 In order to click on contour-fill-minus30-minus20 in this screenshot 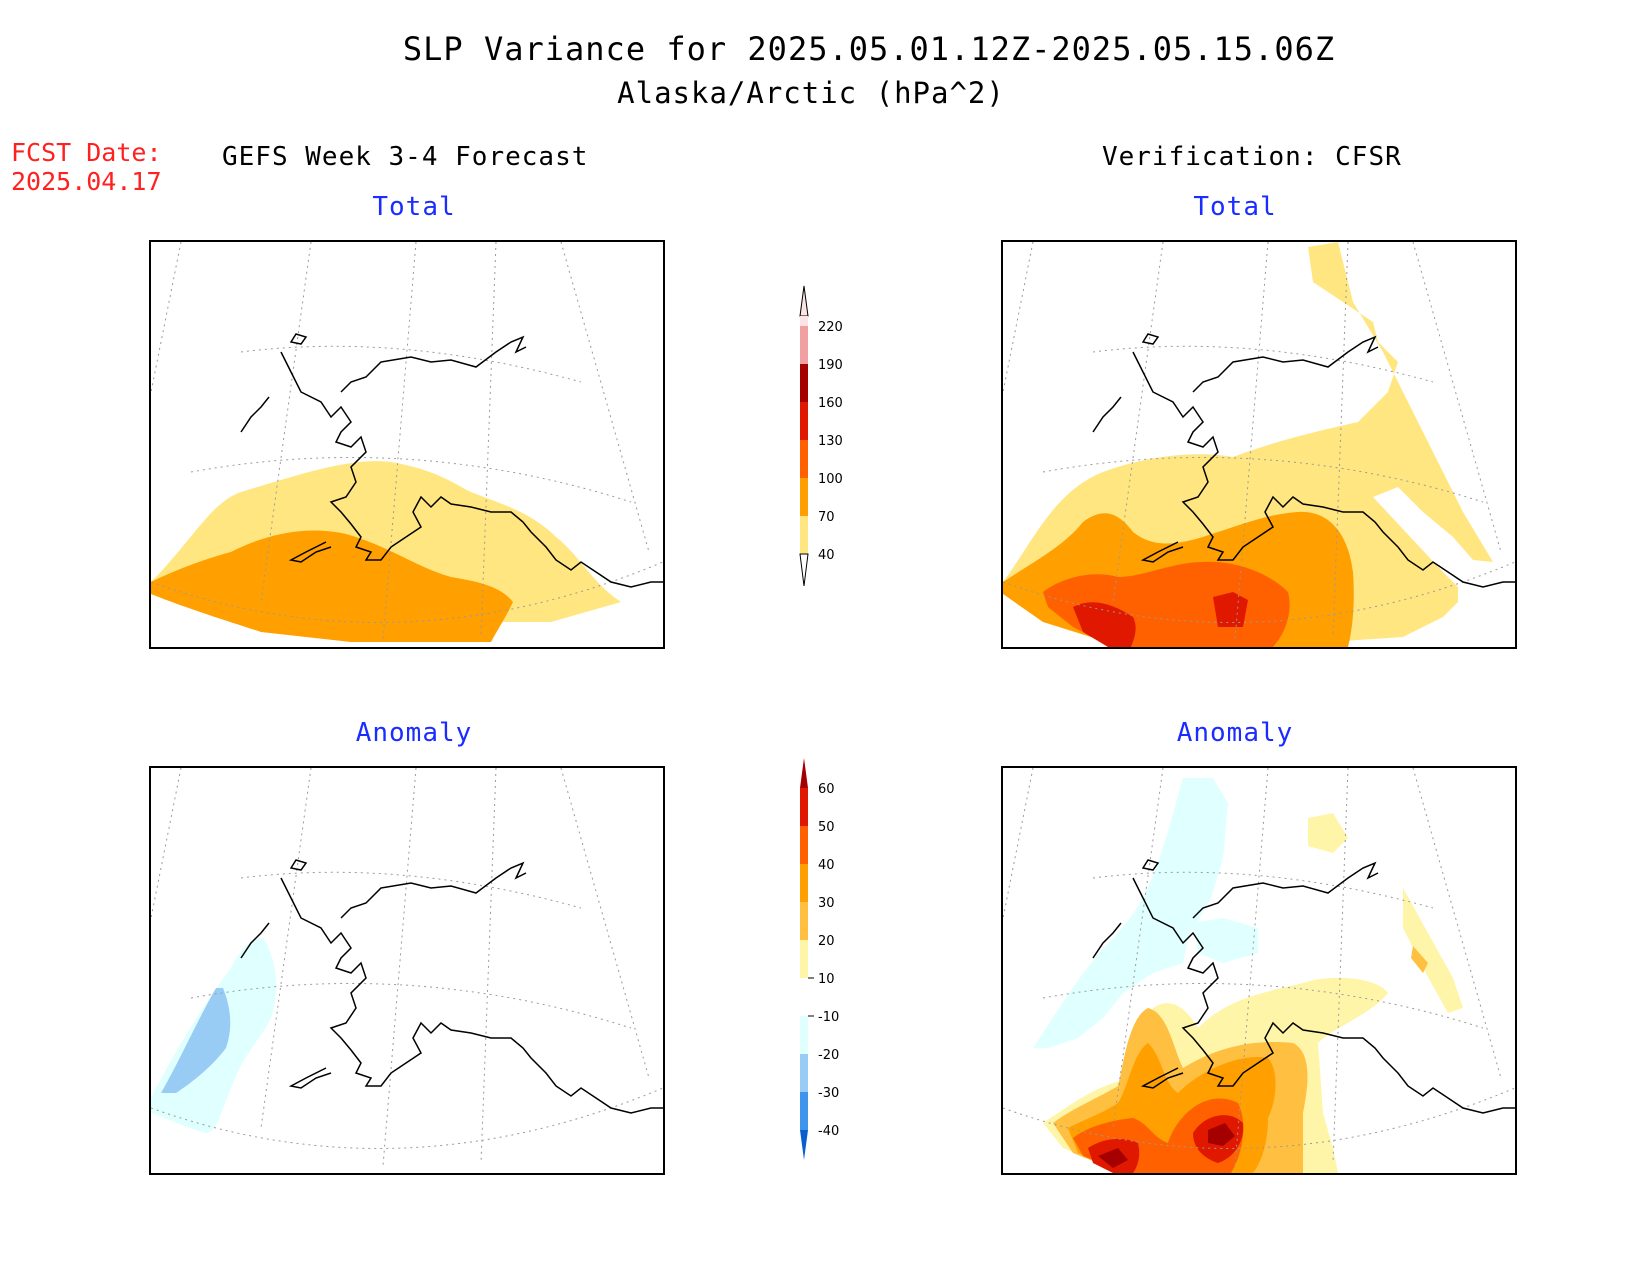, I will do `click(196, 1040)`.